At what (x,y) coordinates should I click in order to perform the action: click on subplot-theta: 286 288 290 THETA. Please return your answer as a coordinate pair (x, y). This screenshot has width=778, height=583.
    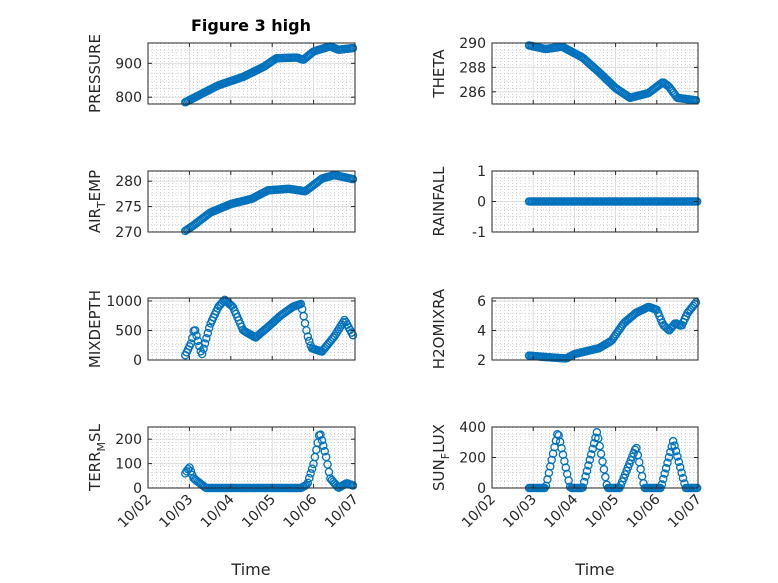
    Looking at the image, I should click on (565, 70).